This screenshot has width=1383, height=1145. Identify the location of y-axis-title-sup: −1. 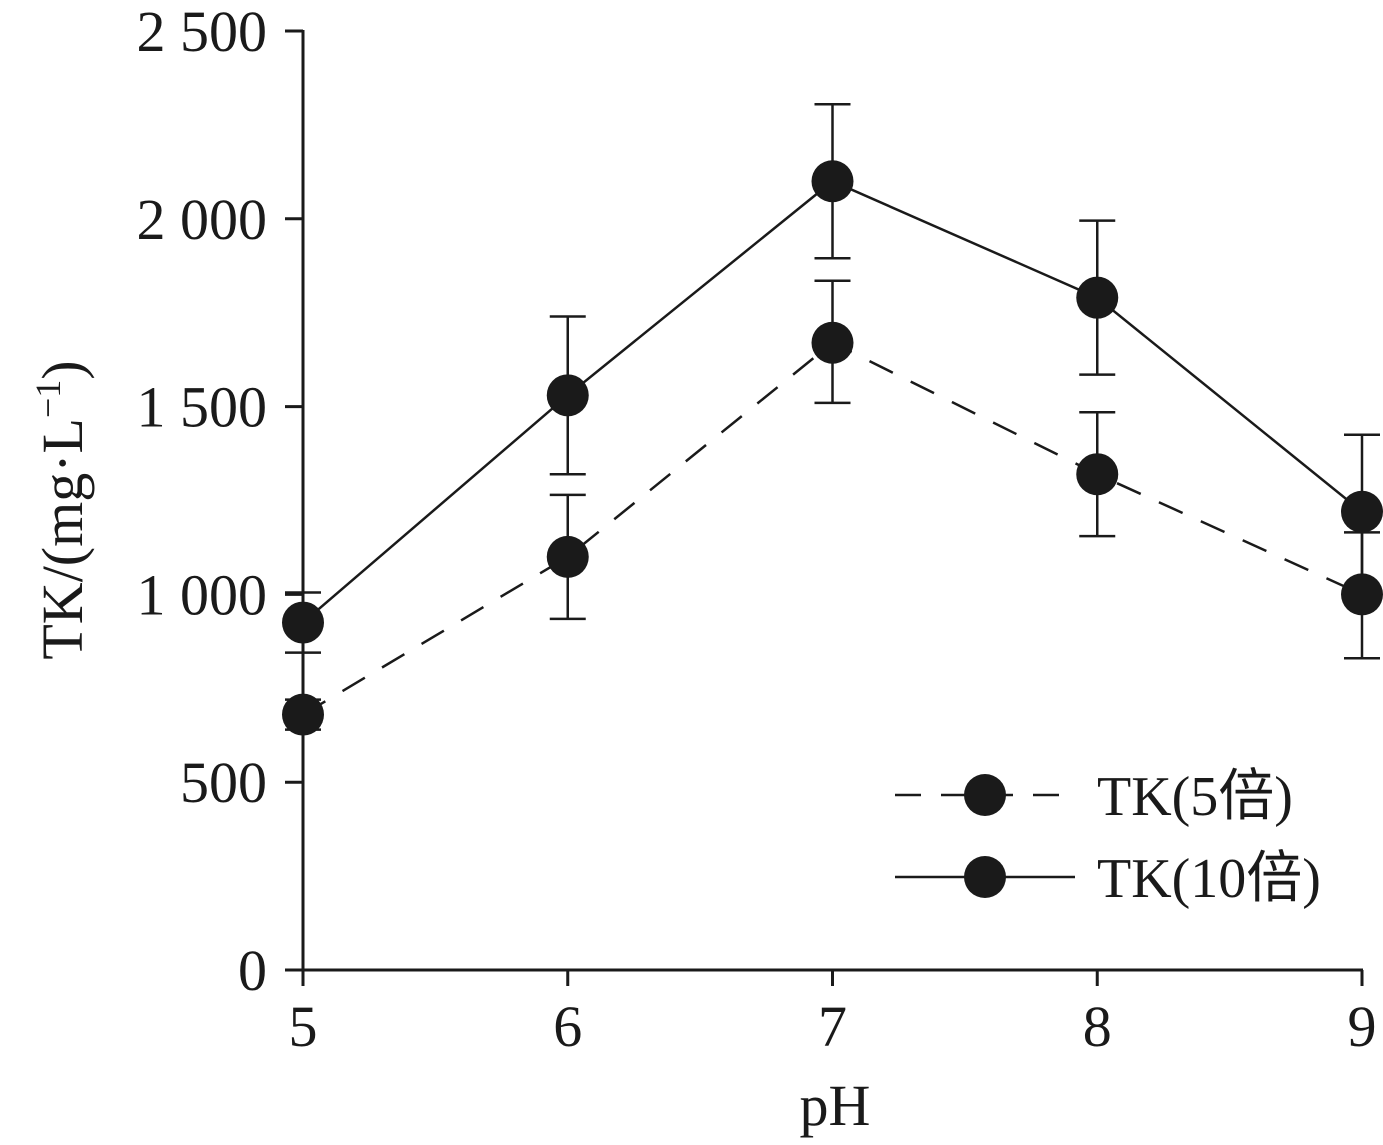
(48, 399).